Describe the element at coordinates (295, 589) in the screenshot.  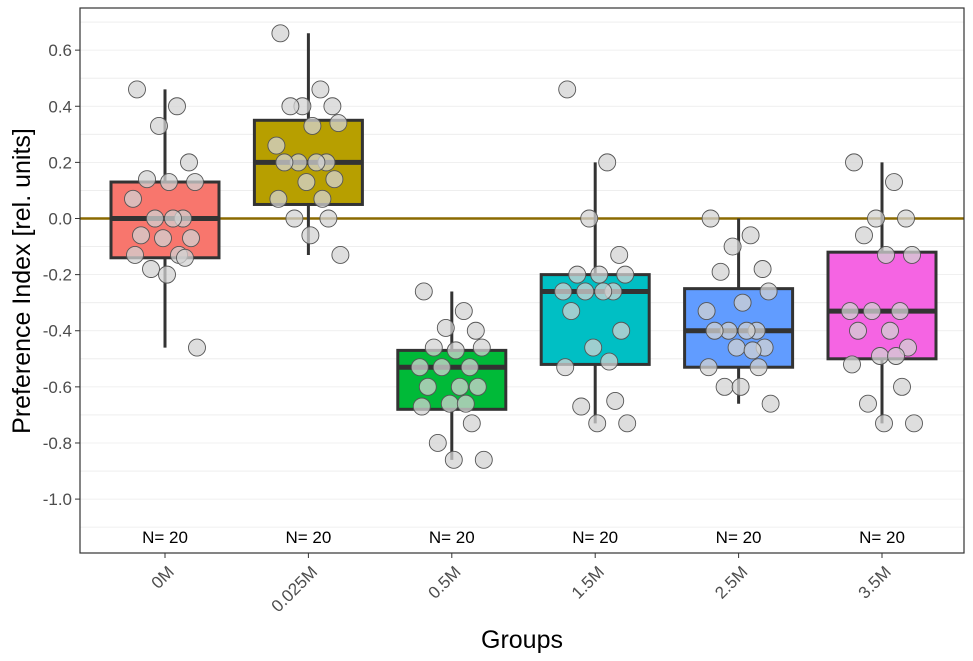
I see `x-tick-label: 0.025M` at that location.